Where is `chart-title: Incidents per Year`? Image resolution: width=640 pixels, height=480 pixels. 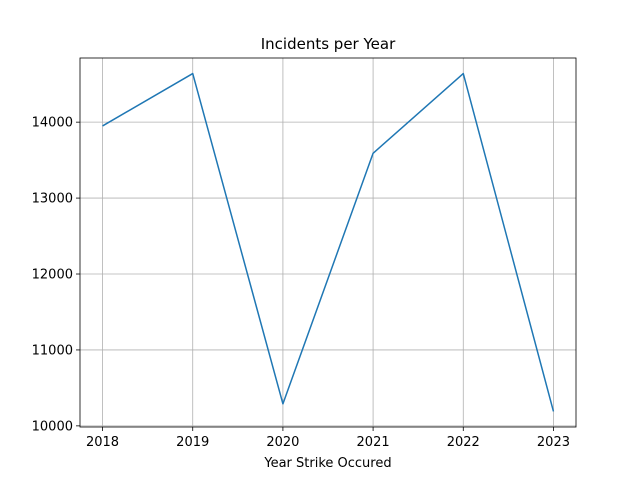
chart-title: Incidents per Year is located at coordinates (328, 44).